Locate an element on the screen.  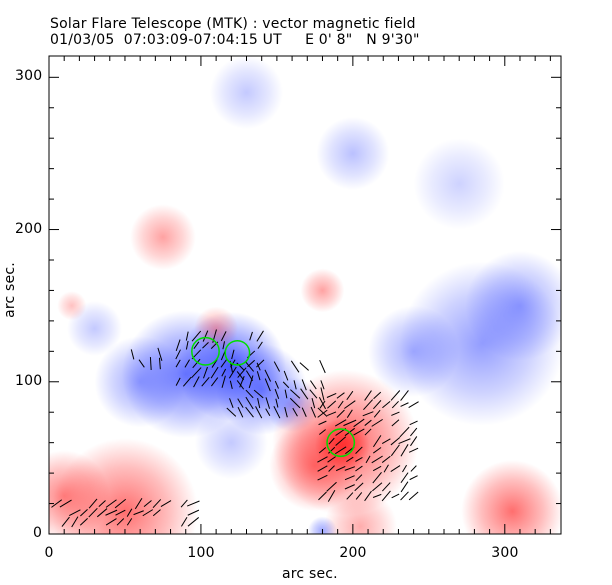
y-axis-label: arc sec. is located at coordinates (9, 290).